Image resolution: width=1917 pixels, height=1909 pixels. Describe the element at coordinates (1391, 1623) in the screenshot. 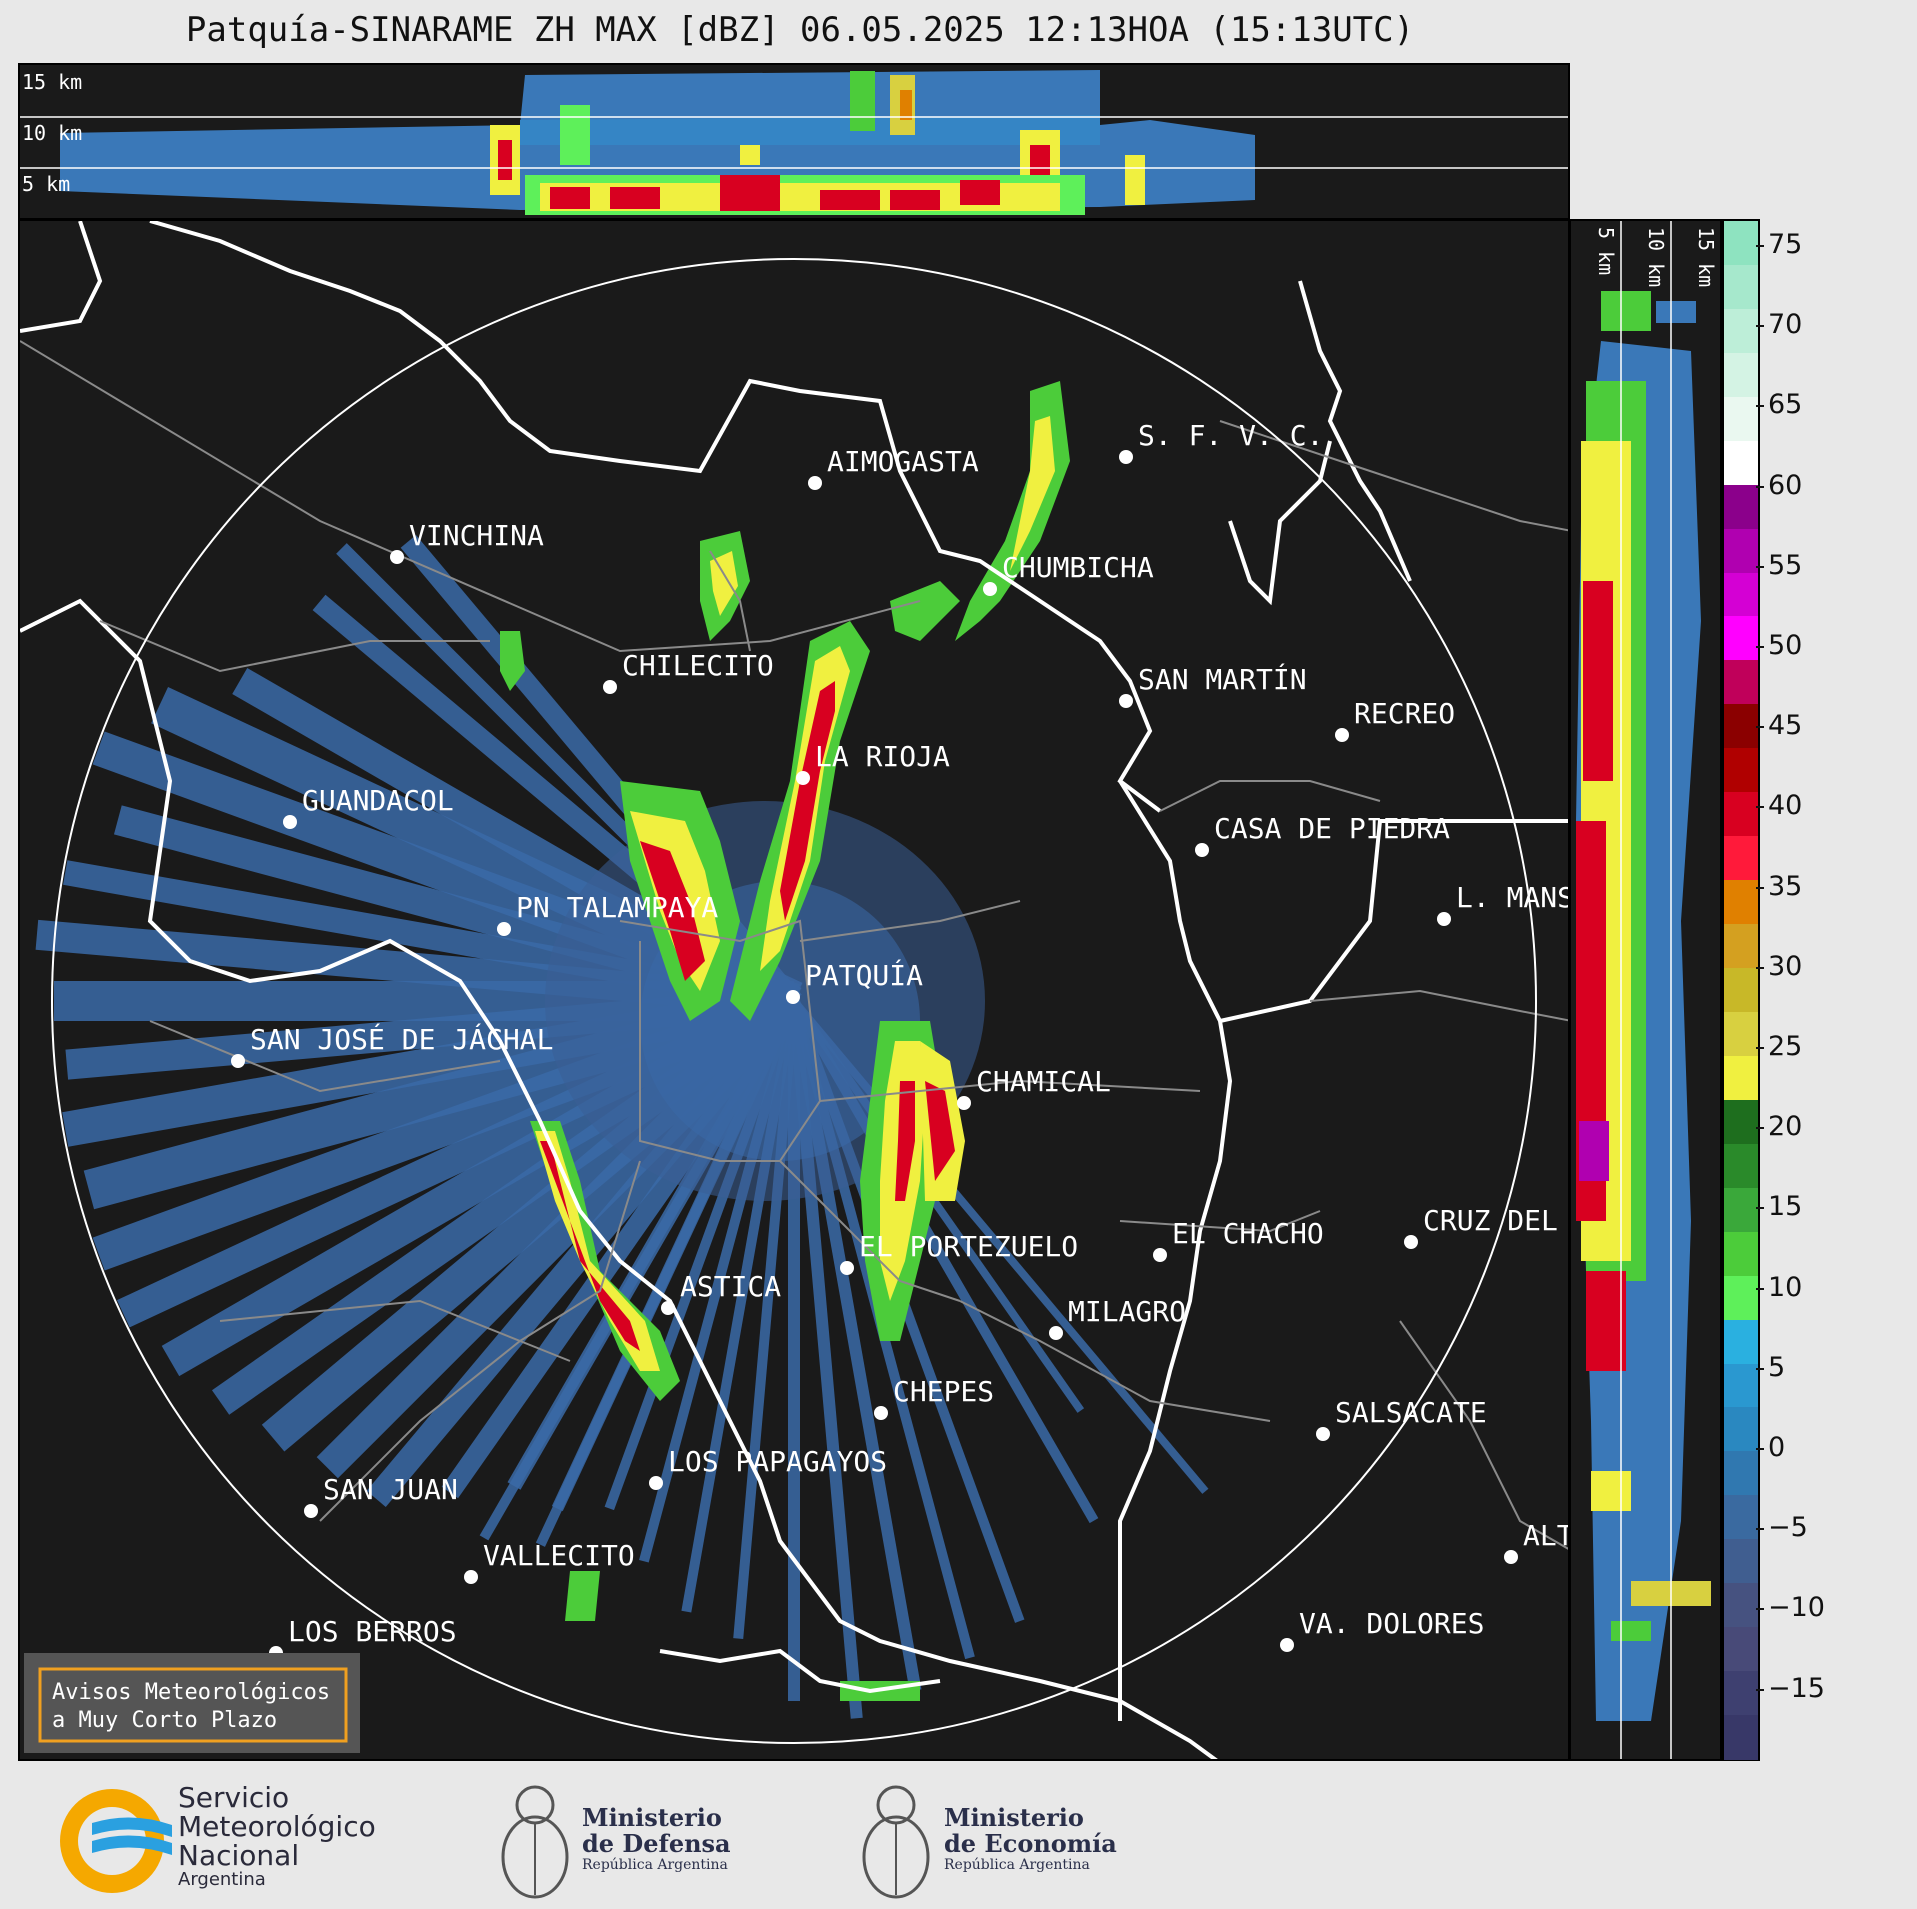

I see `city-label: VA. DOLORES` at that location.